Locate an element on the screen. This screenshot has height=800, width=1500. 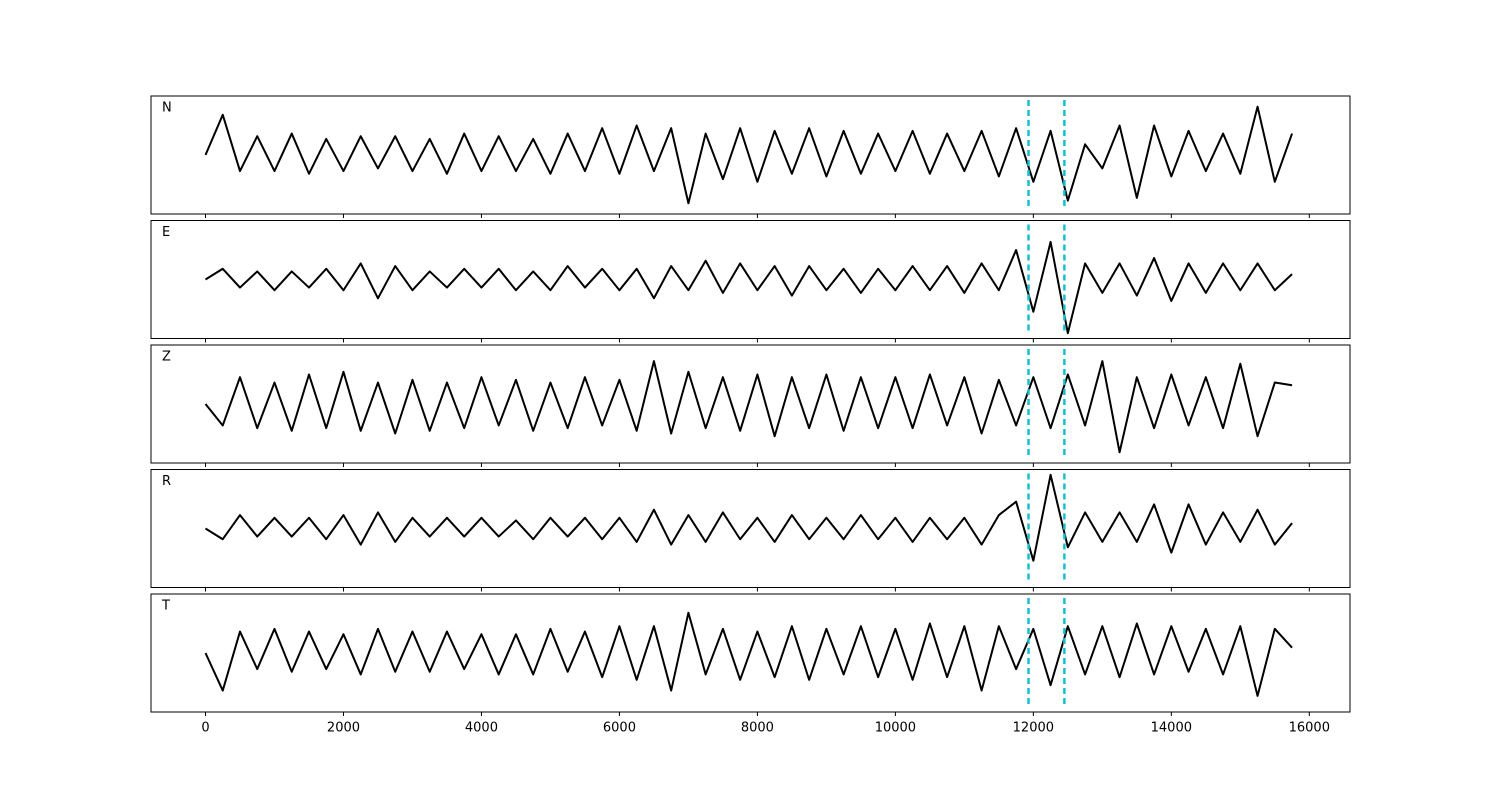
channel-label: T is located at coordinates (165, 606).